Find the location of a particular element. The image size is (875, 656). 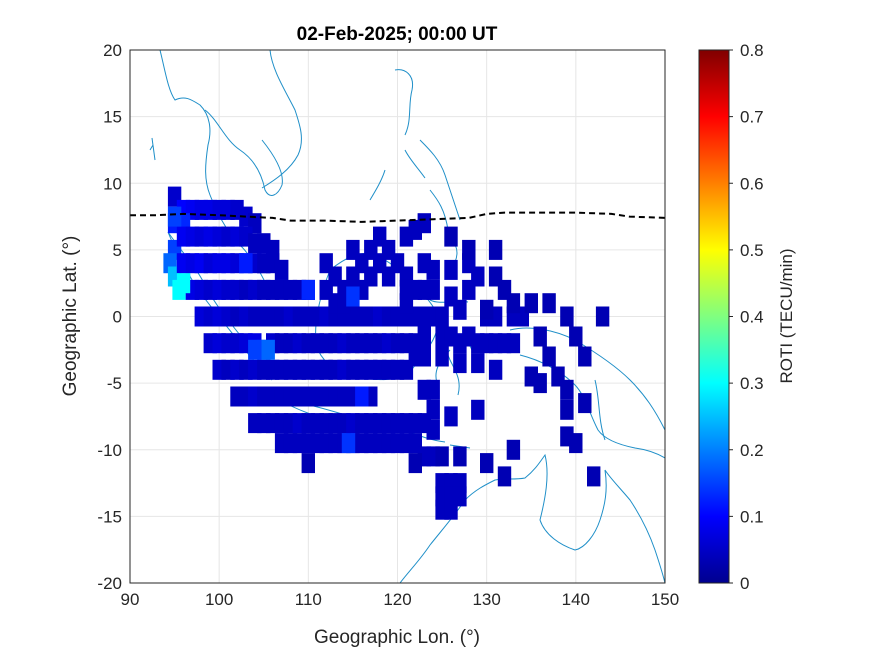

x-axis-label: Geographic Lon. (°) is located at coordinates (397, 637).